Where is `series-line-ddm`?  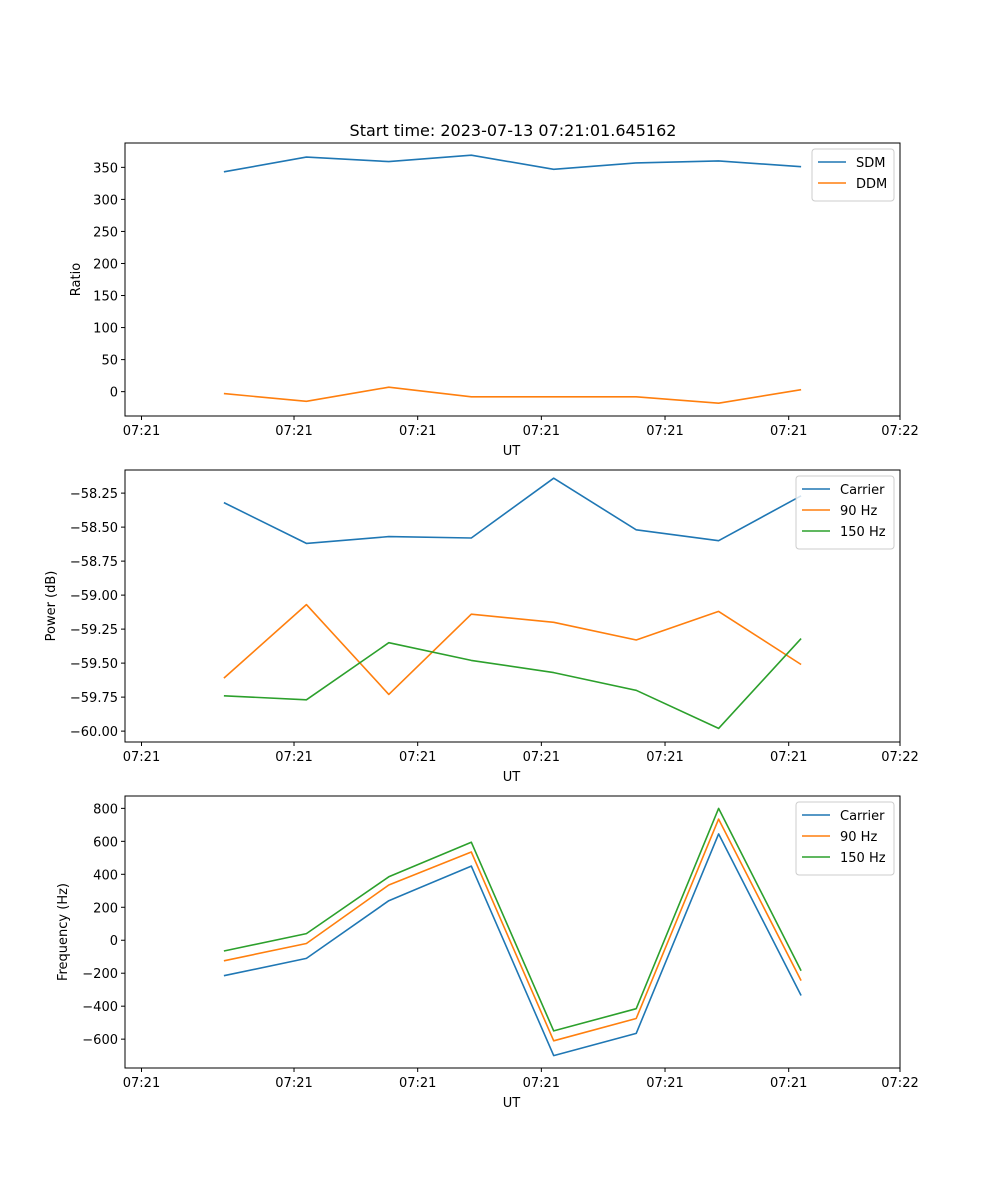 series-line-ddm is located at coordinates (512, 395).